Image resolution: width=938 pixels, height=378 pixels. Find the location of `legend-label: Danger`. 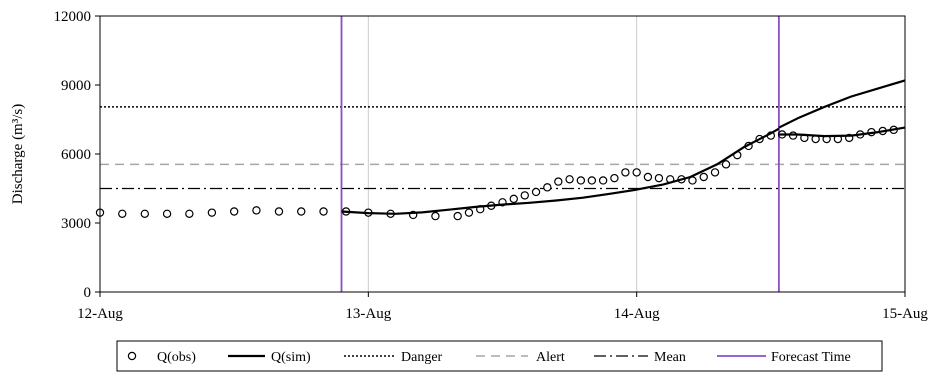

legend-label: Danger is located at coordinates (422, 357).